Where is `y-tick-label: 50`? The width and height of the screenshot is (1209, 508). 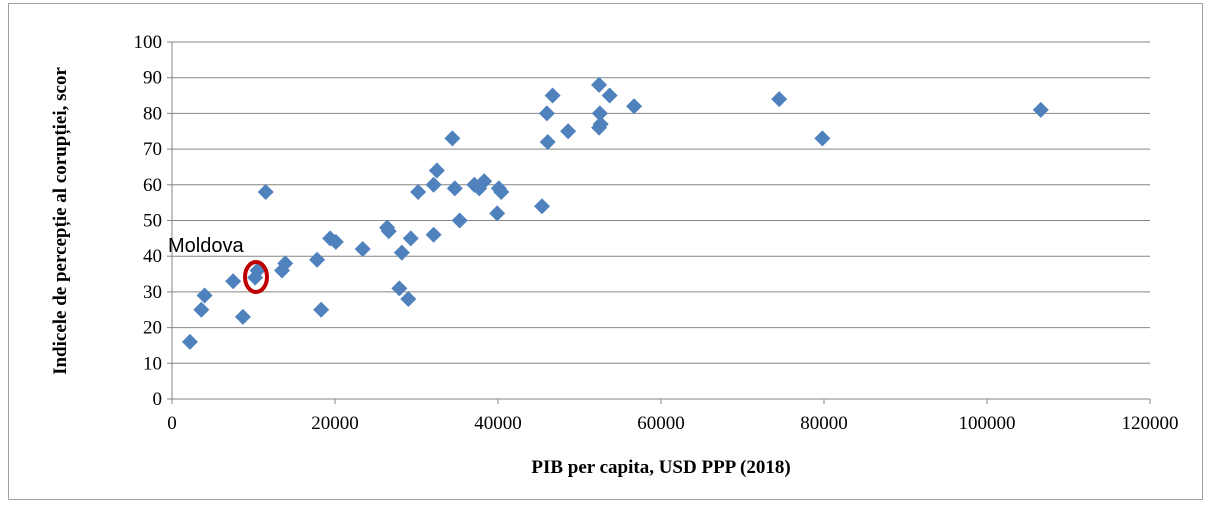
y-tick-label: 50 is located at coordinates (152, 221).